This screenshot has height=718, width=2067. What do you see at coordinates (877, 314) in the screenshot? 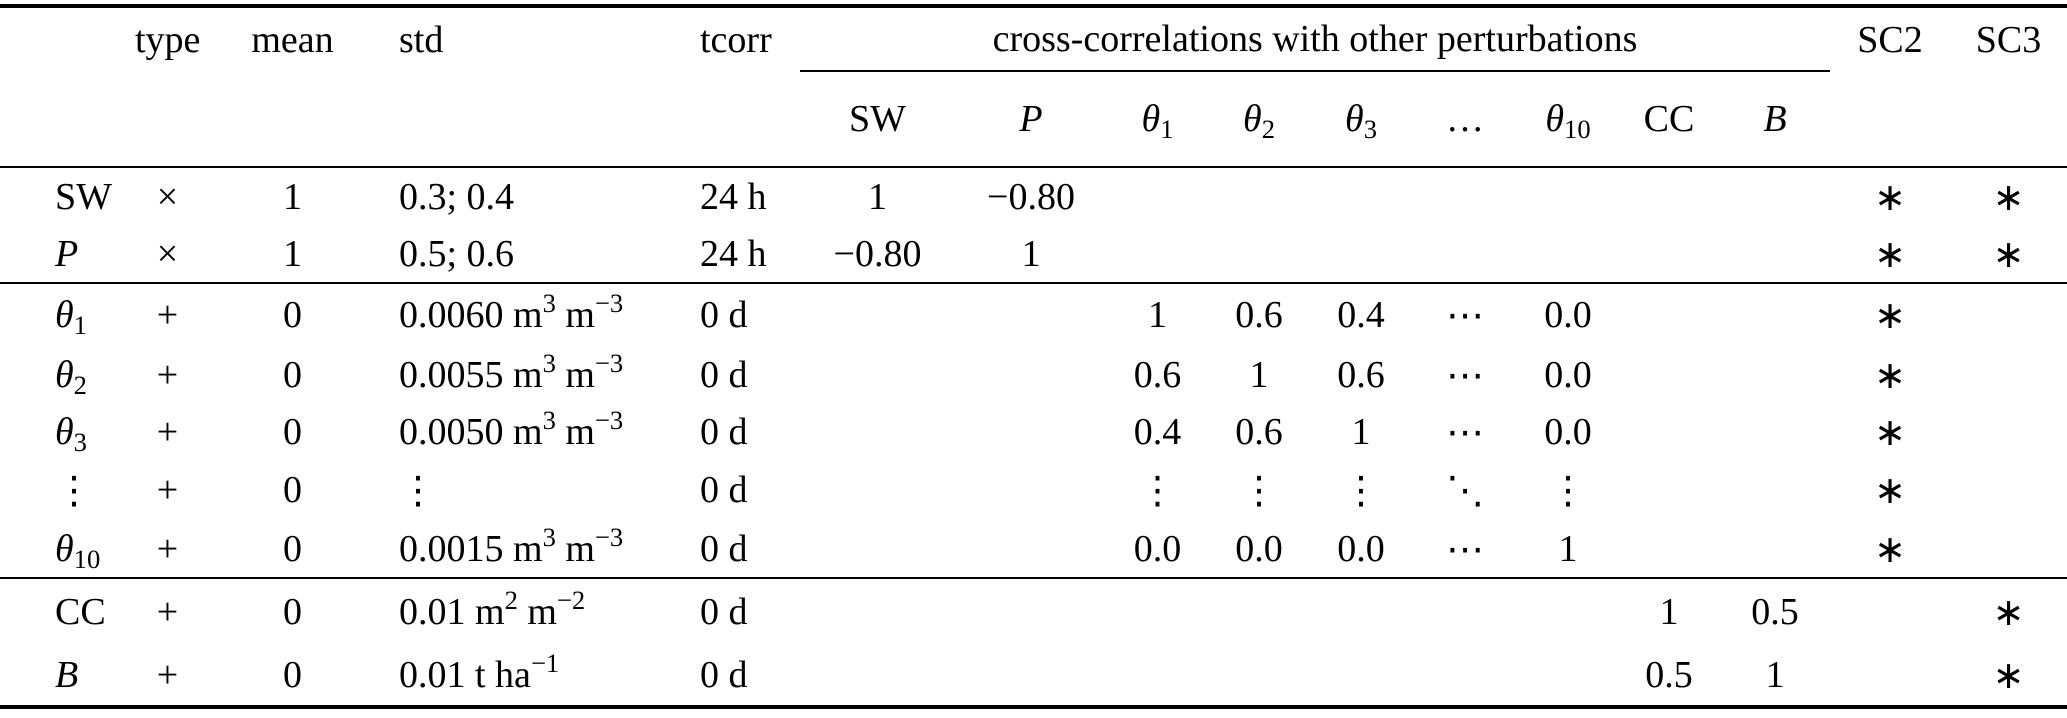
I see `cell-theta1-corr-sw` at bounding box center [877, 314].